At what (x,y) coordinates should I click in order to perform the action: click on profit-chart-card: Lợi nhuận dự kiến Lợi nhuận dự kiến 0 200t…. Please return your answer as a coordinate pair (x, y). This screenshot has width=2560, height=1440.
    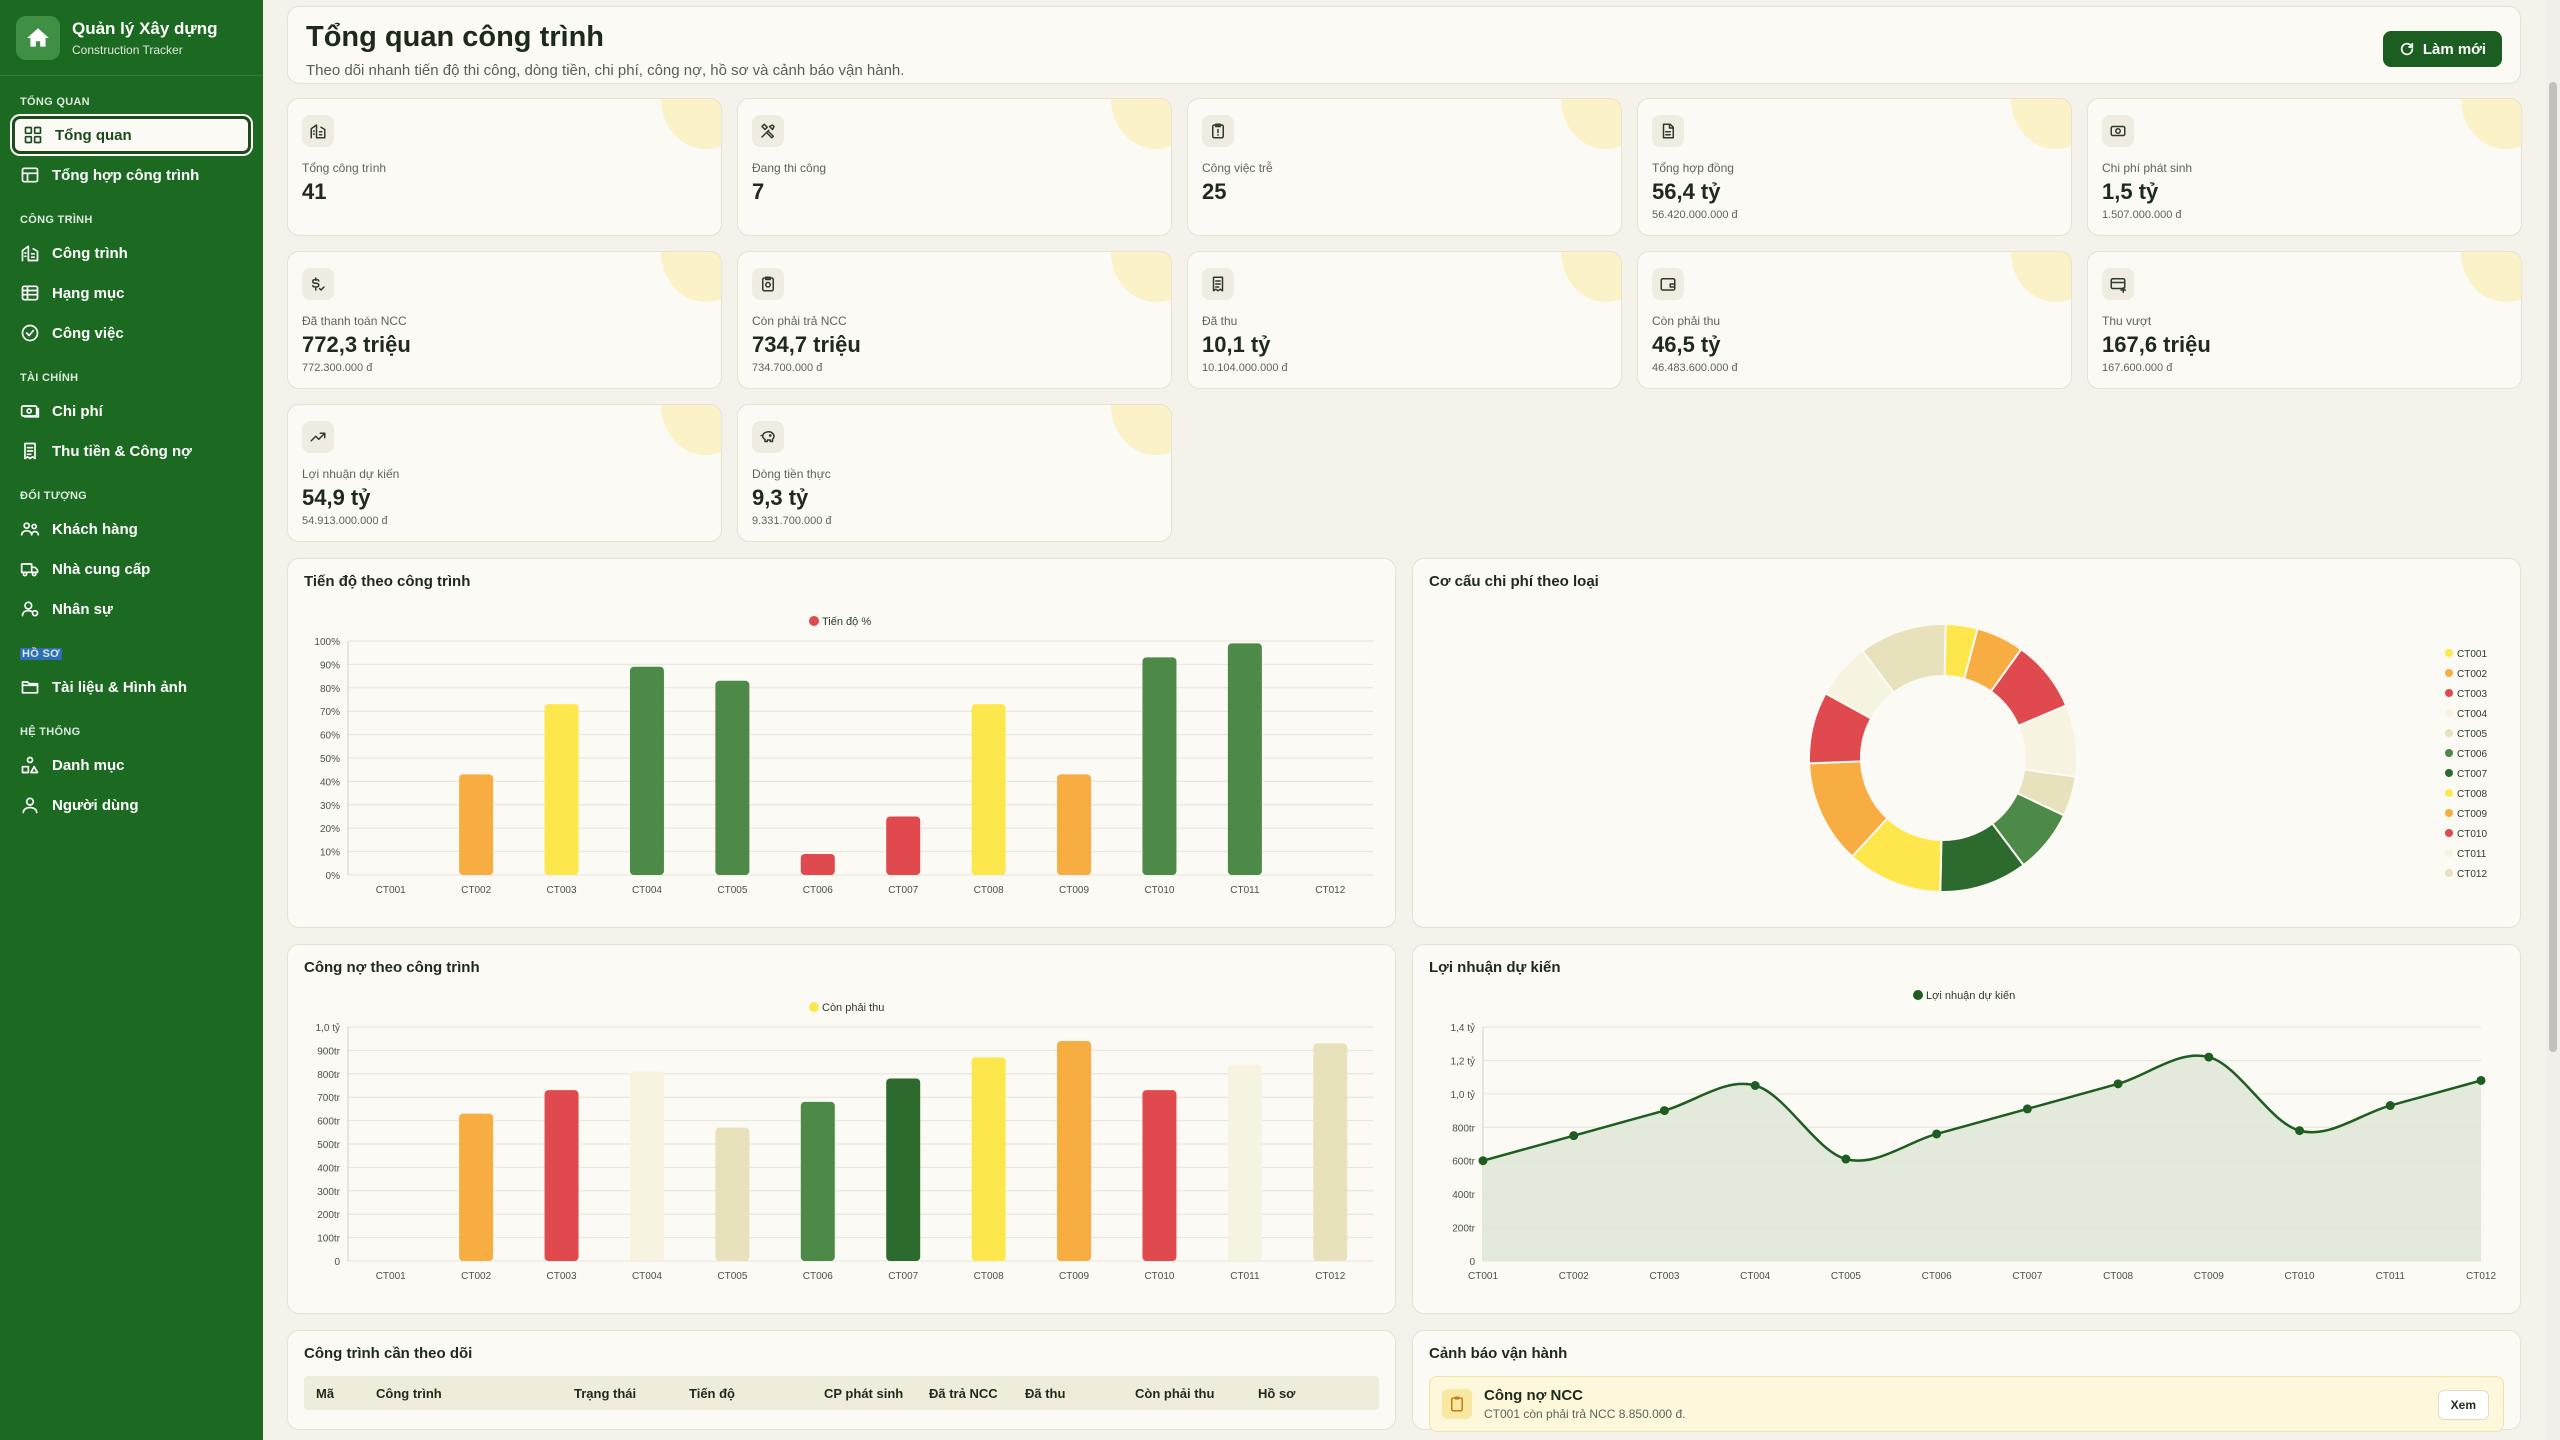
    Looking at the image, I should click on (1966, 1129).